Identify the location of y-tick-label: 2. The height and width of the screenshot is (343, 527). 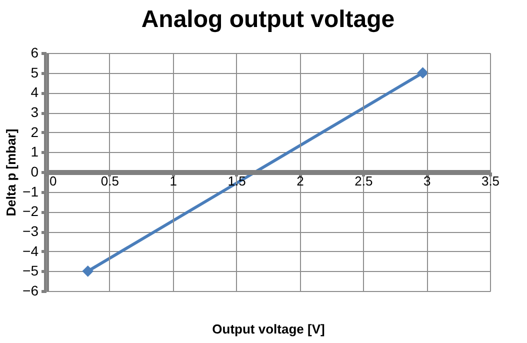
(34, 132).